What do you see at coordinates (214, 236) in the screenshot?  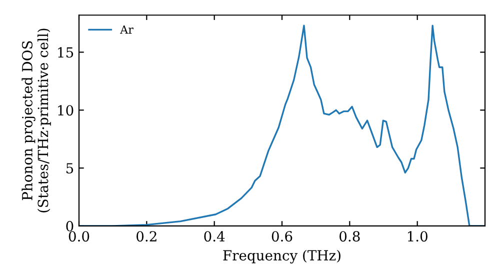 I see `x-tick-label: 0.4` at bounding box center [214, 236].